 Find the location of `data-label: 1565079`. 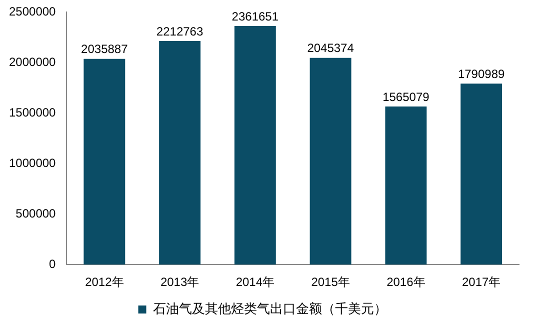

data-label: 1565079 is located at coordinates (406, 97).